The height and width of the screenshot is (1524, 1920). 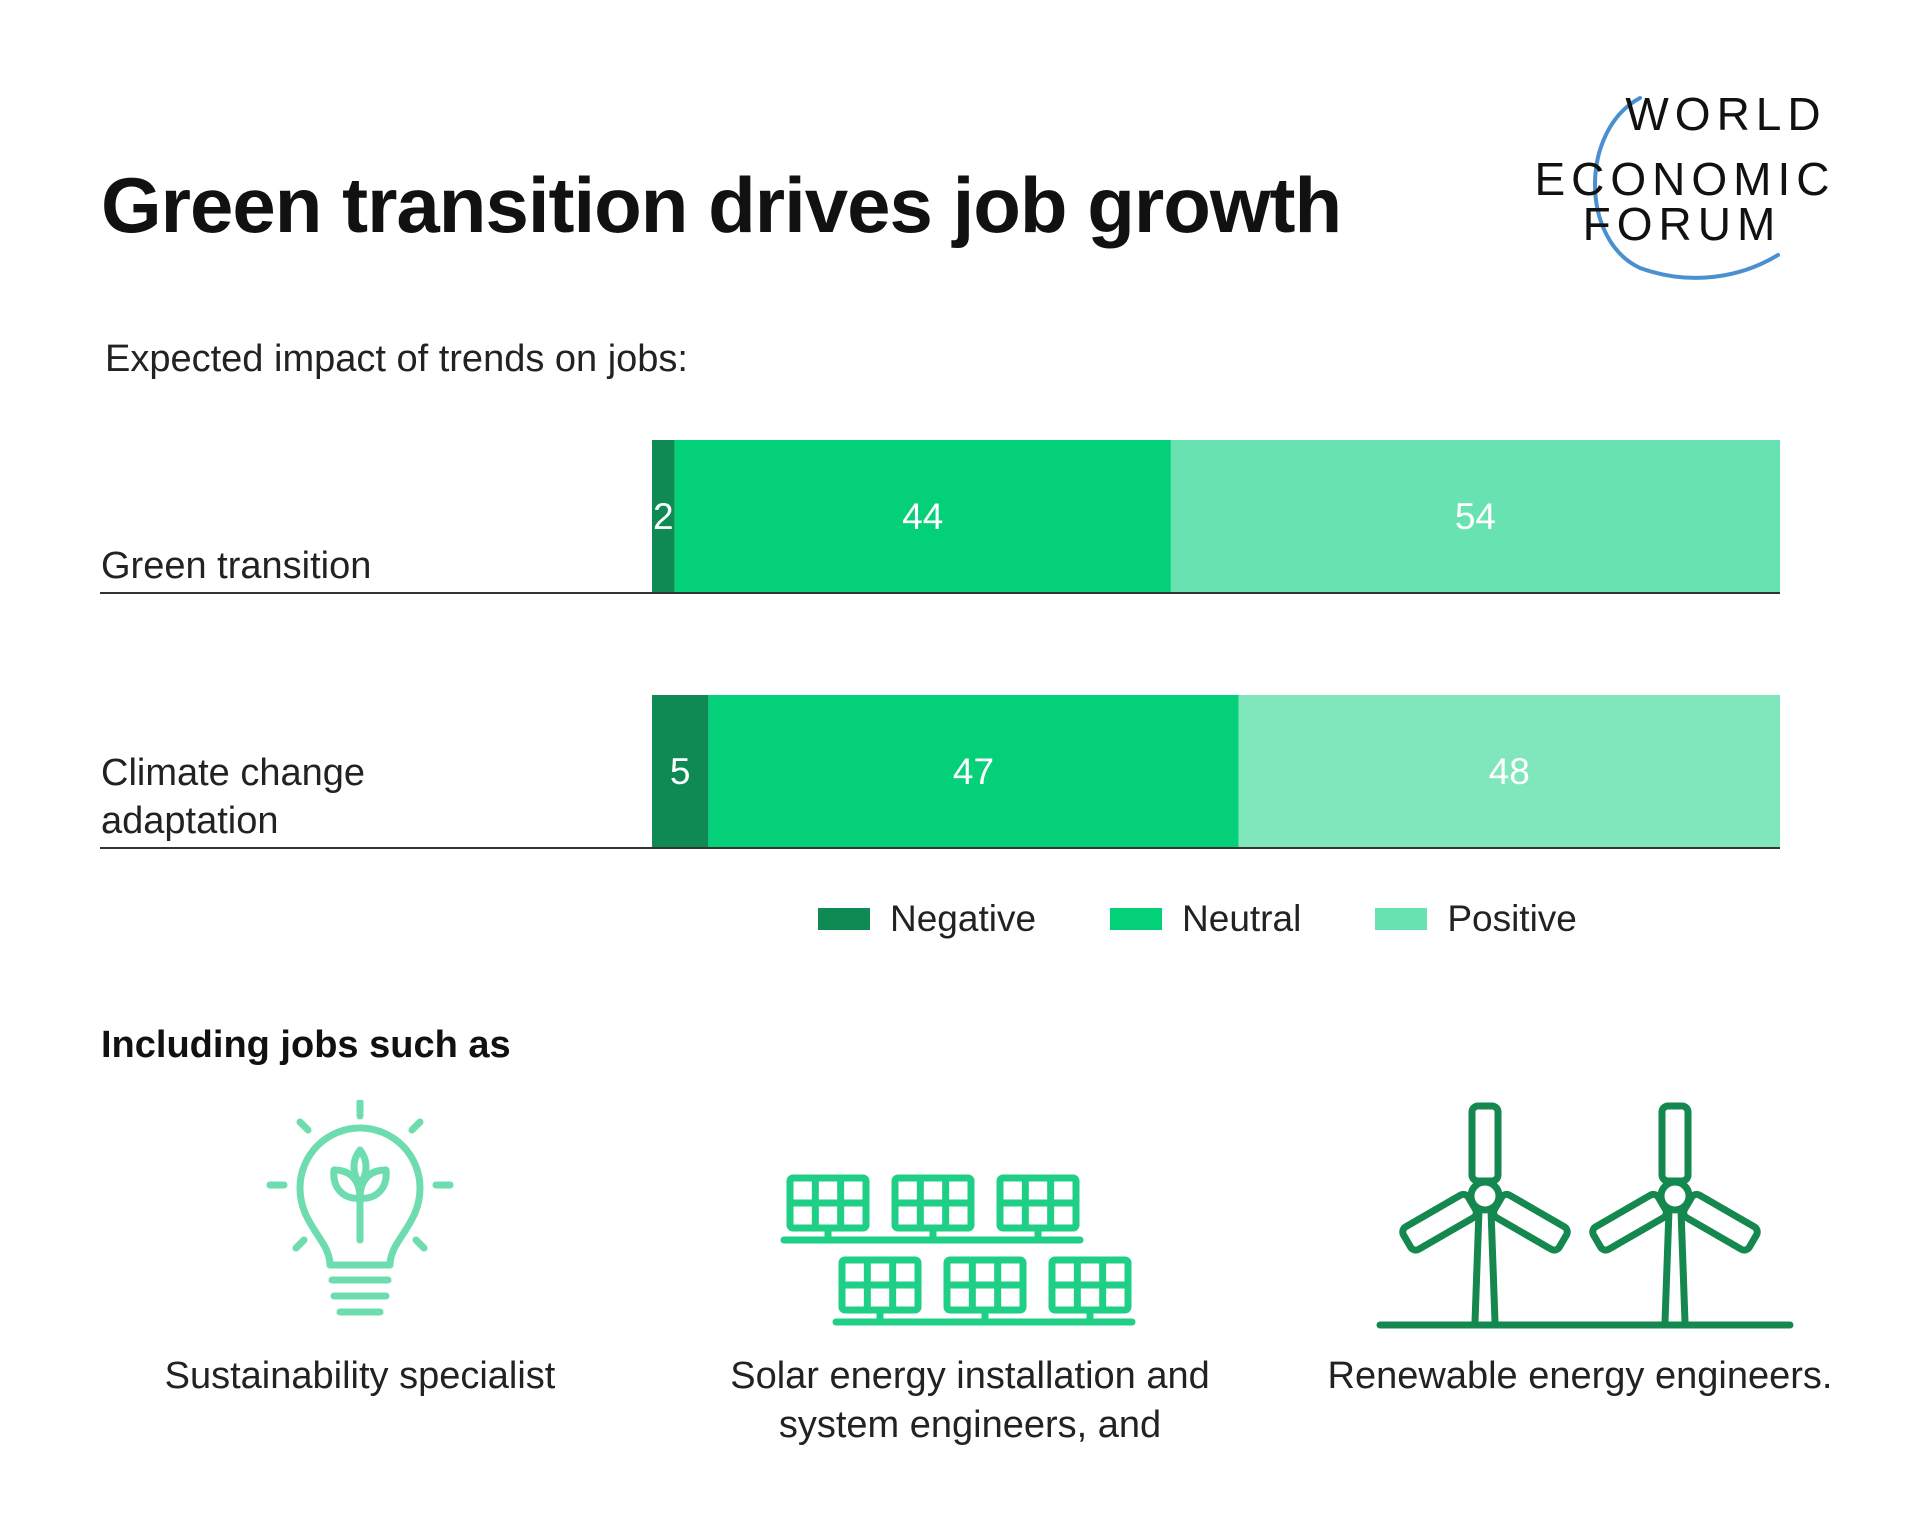 I want to click on logo-line-2: ECONOMIC, so click(x=1685, y=179).